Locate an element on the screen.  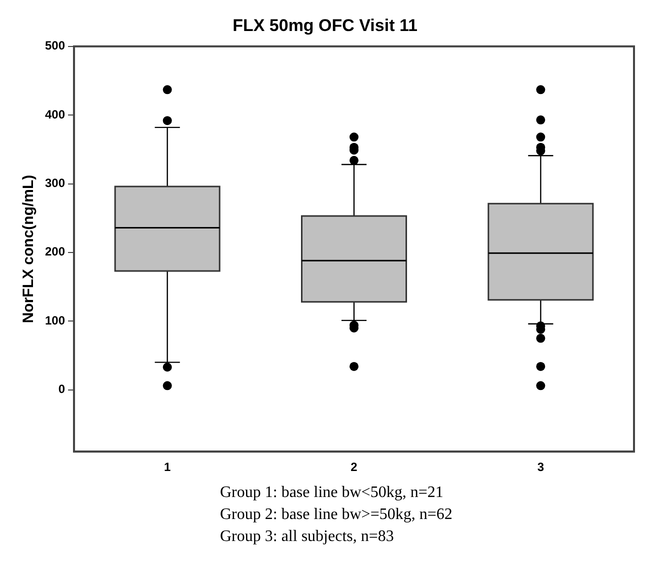
x-tick-label: 2 is located at coordinates (354, 467).